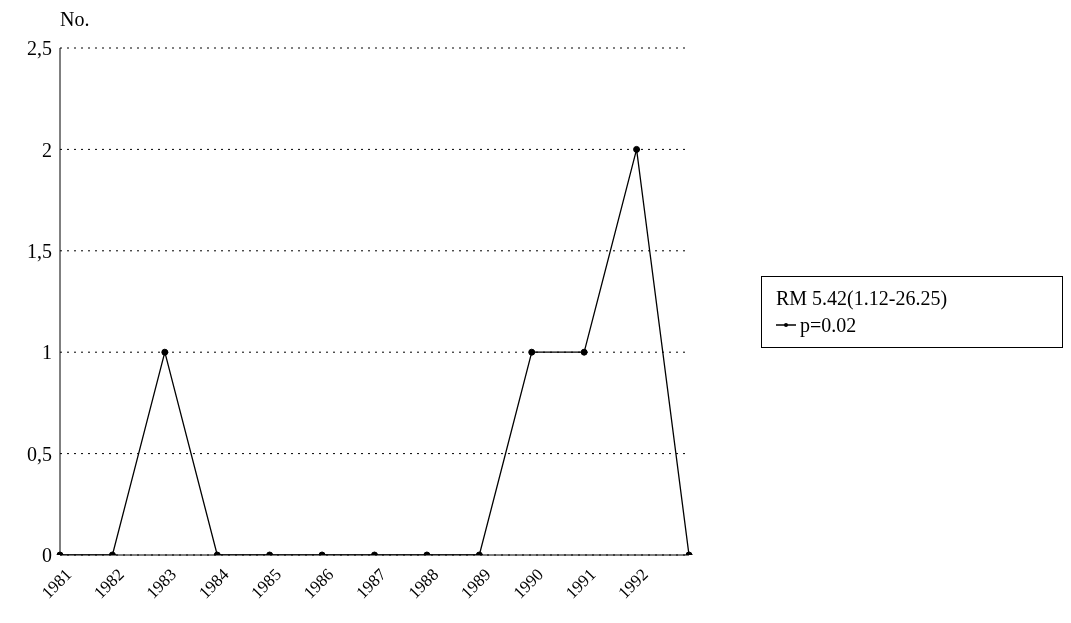  Describe the element at coordinates (862, 298) in the screenshot. I see `legend-title: RM 5.42(1.12-26.25)` at that location.